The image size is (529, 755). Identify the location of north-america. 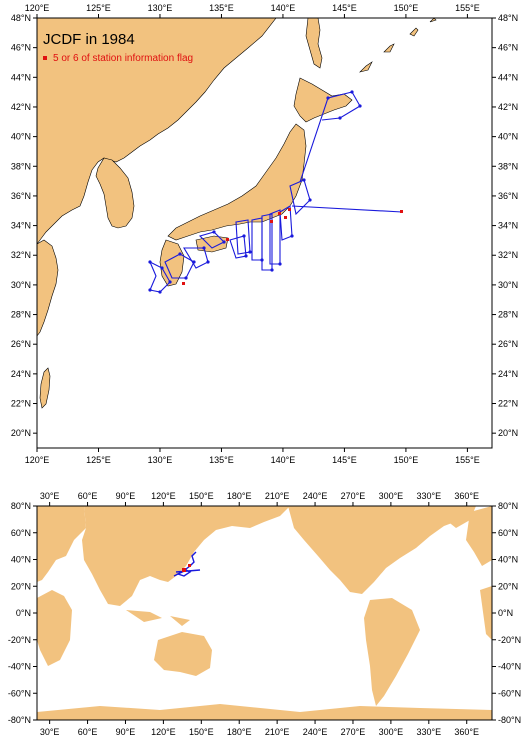
(379, 550).